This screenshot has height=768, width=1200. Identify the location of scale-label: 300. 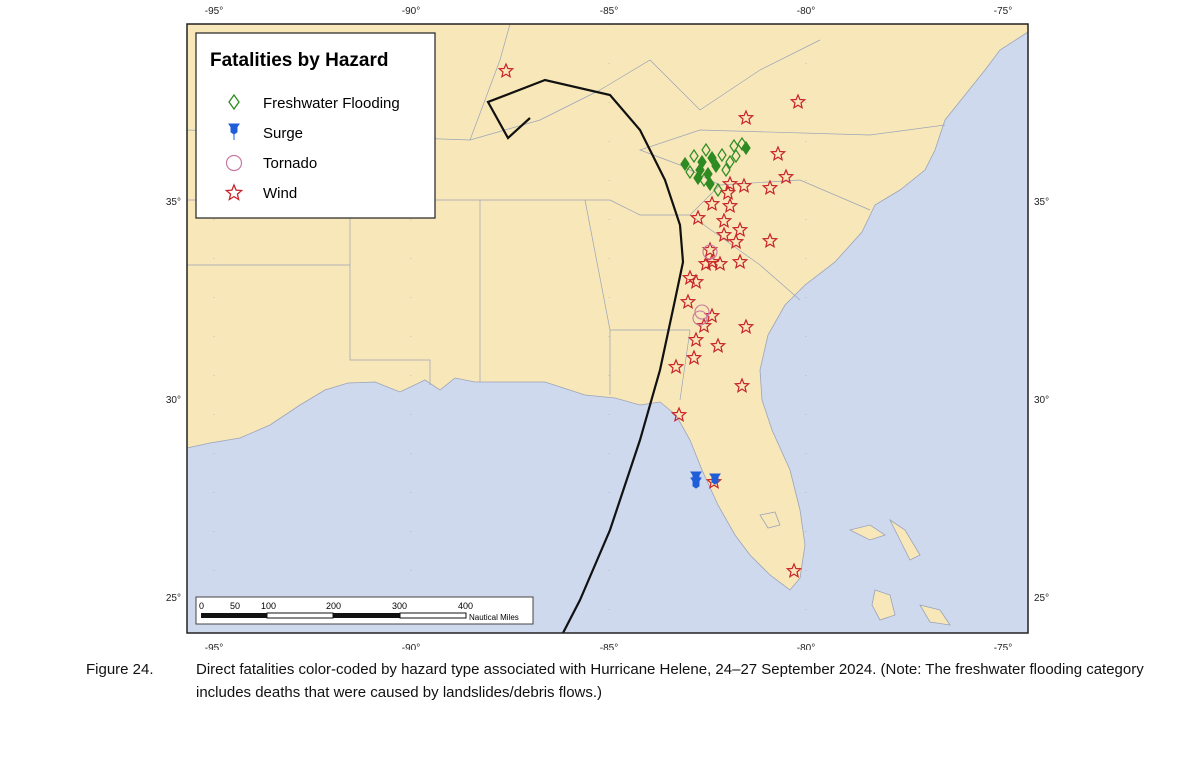
(399, 606).